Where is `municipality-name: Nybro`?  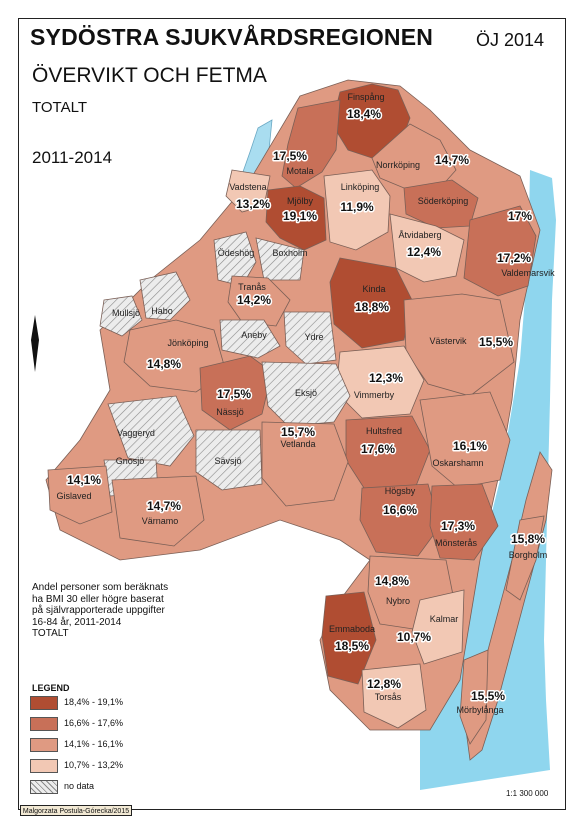
municipality-name: Nybro is located at coordinates (398, 601).